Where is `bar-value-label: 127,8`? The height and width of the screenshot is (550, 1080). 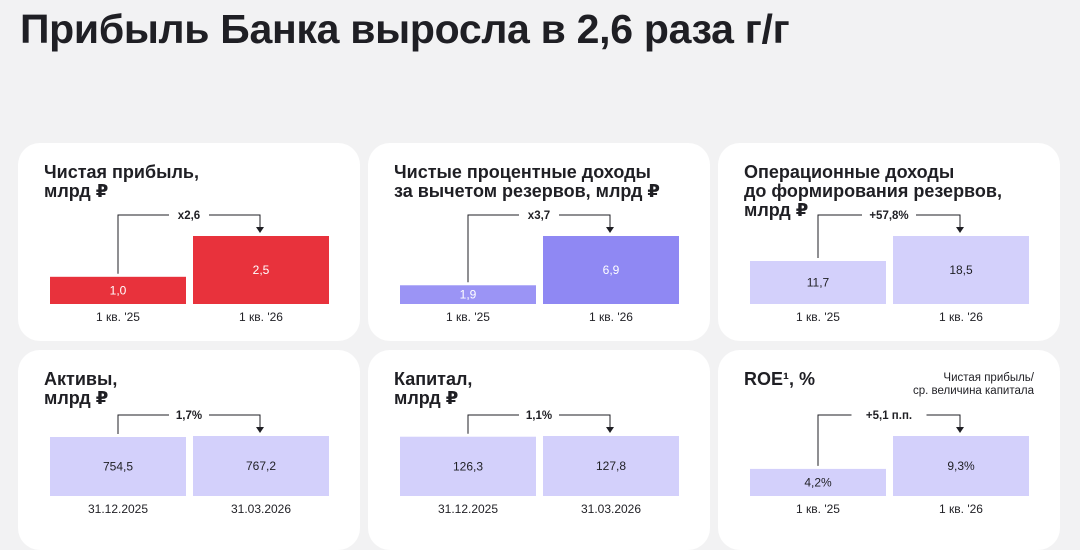
bar-value-label: 127,8 is located at coordinates (611, 466).